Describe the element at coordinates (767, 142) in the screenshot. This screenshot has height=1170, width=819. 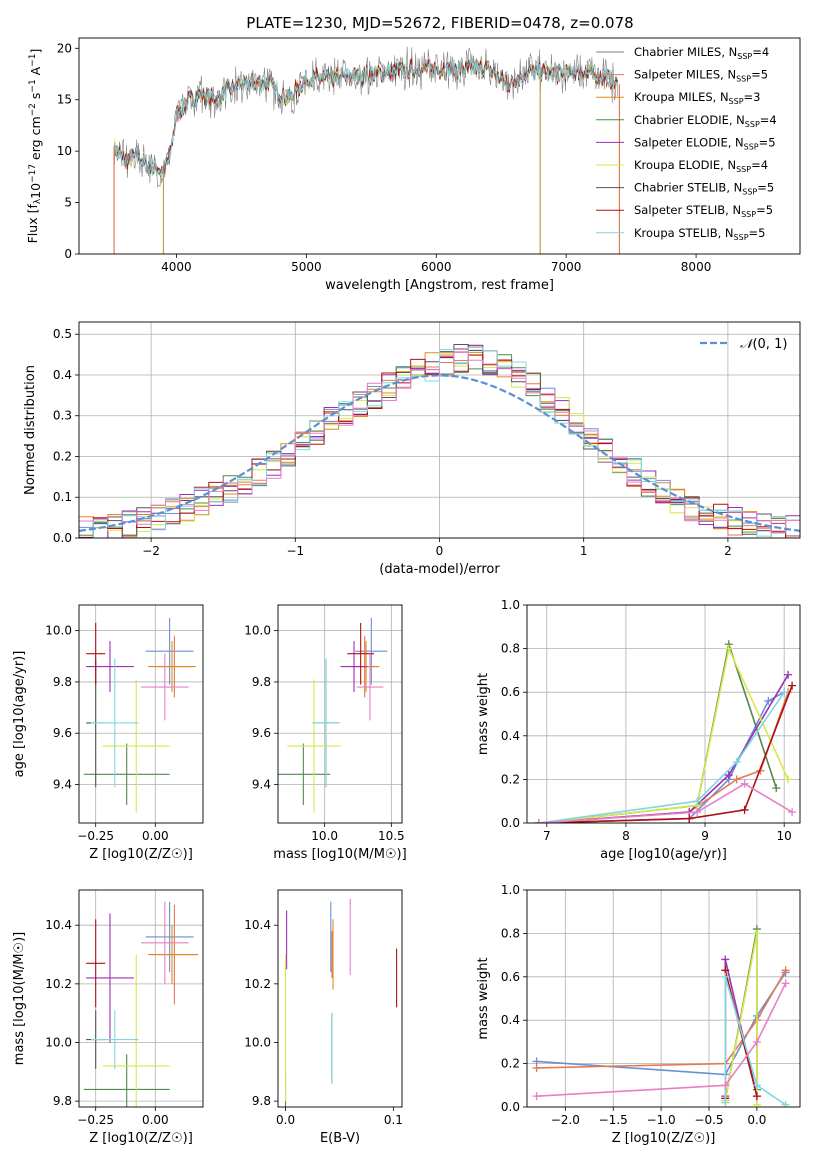
I see `legend-text: =5` at that location.